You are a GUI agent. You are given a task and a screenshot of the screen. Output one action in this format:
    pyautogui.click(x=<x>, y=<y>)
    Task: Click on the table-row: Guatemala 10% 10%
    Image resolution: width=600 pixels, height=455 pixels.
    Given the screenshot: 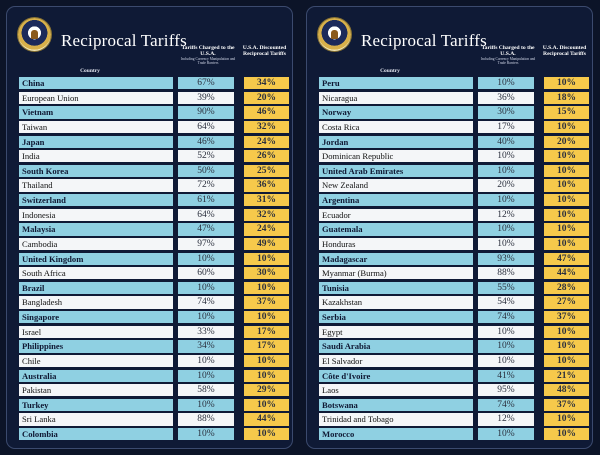 What is the action you would take?
    pyautogui.click(x=454, y=229)
    